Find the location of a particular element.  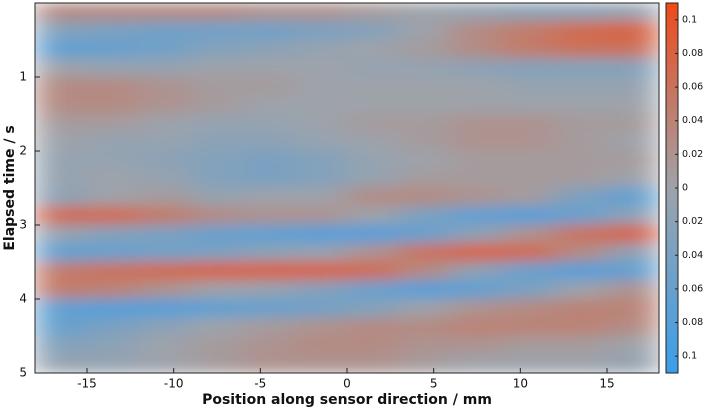

colorbar-tick-label: 0.08 is located at coordinates (692, 322).